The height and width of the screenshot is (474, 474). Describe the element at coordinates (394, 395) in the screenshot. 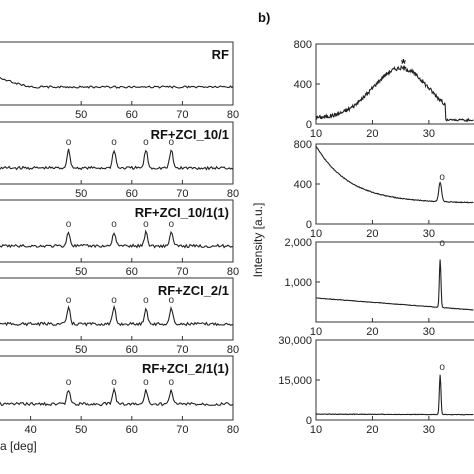

I see `right-panel-4-trace` at that location.